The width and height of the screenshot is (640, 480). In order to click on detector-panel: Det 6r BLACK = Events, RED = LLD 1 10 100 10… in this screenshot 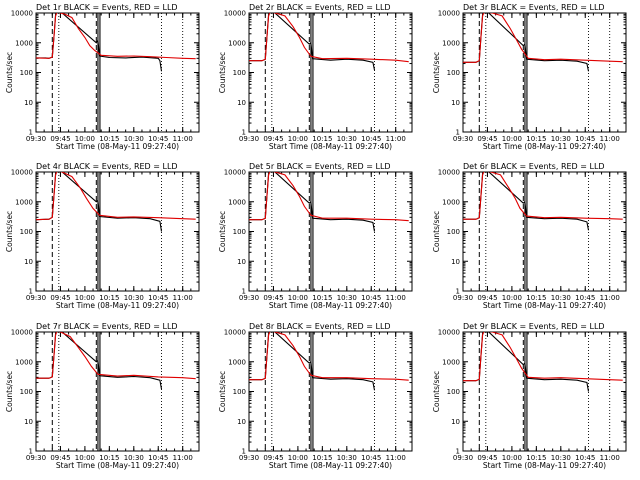, I will do `click(529, 236)`.